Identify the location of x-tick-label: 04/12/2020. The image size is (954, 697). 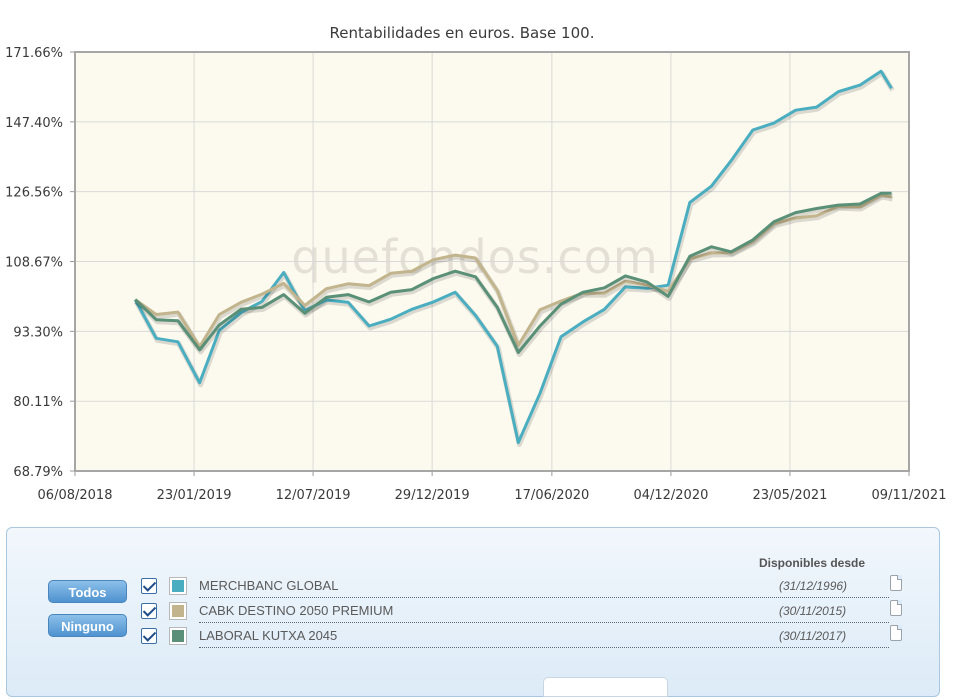
(670, 495).